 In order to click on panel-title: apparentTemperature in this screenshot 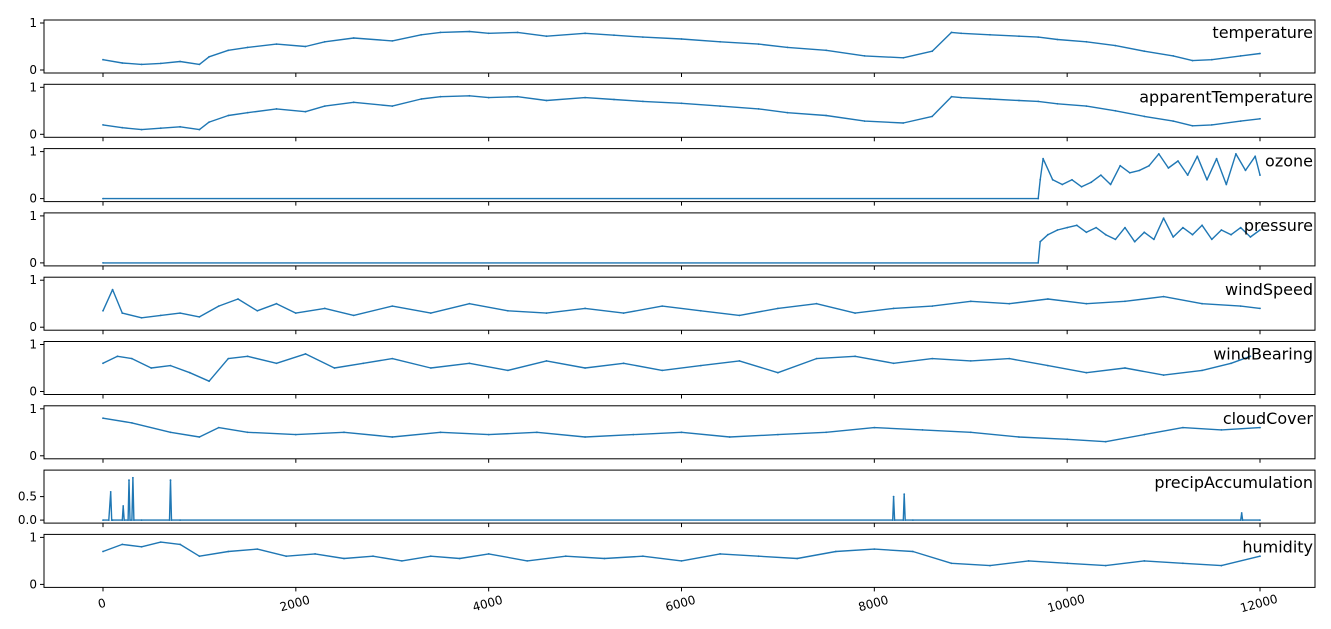, I will do `click(1226, 96)`.